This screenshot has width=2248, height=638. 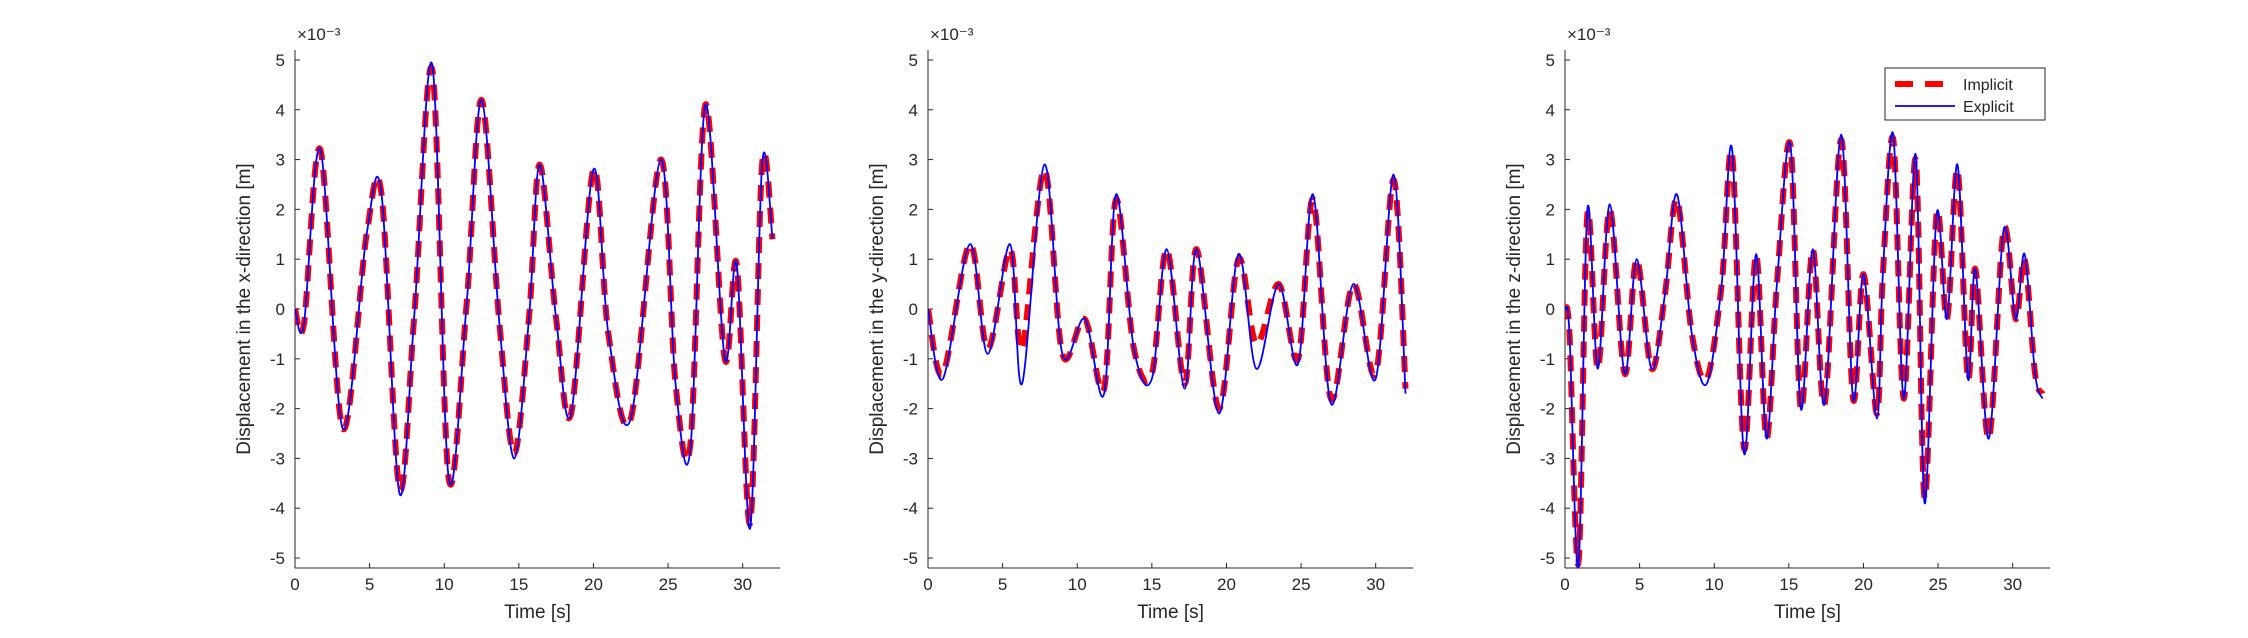 What do you see at coordinates (877, 308) in the screenshot?
I see `y-axis-label: Displacement in the y-direction [m]` at bounding box center [877, 308].